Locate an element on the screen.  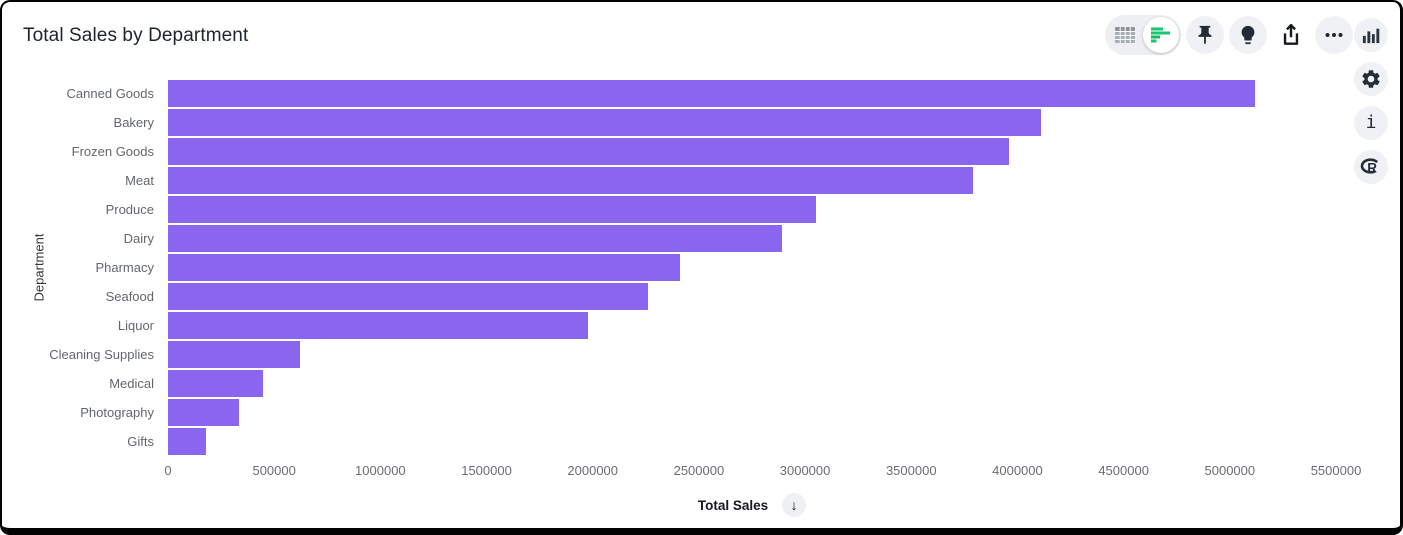
bar-row: Produce is located at coordinates (676, 209).